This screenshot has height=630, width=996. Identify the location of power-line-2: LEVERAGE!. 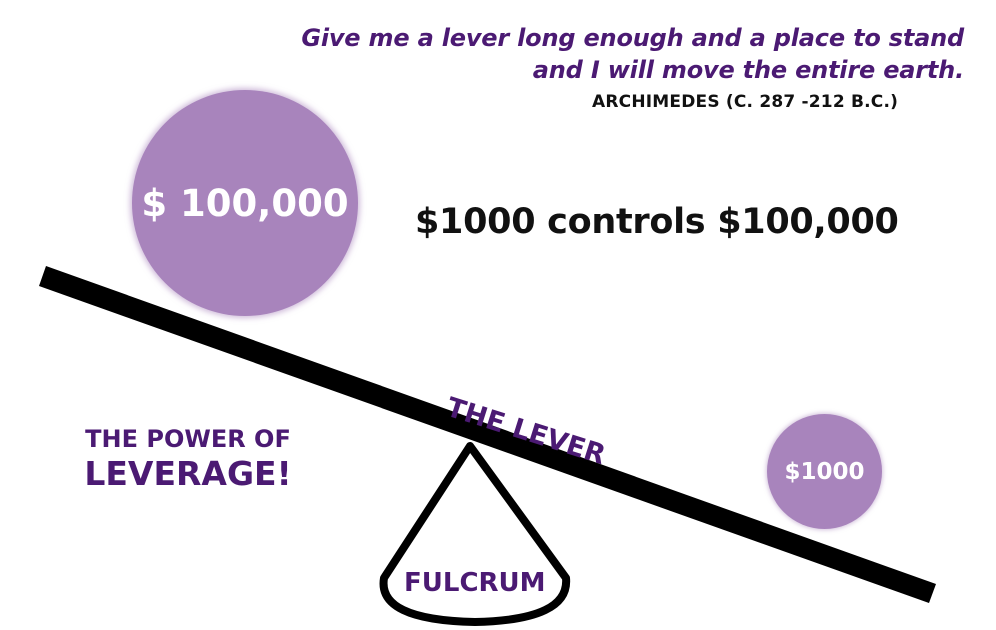
(188, 473).